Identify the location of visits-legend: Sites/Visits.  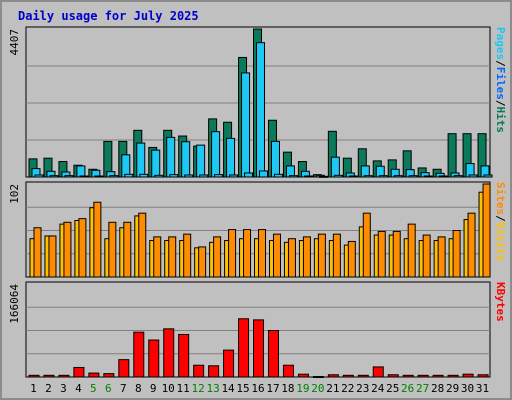
(500, 222).